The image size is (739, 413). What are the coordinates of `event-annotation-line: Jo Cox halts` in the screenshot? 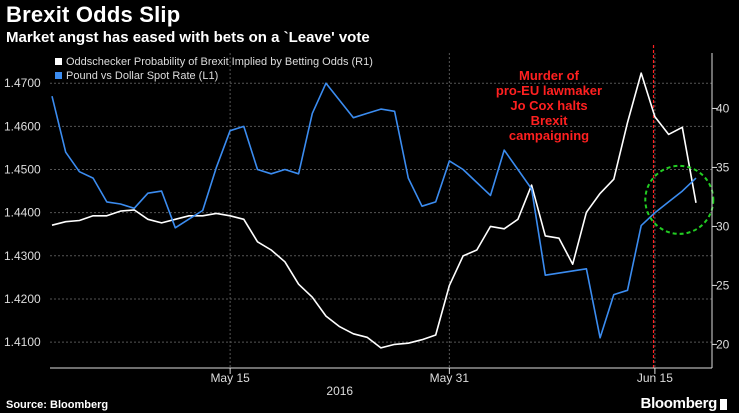 It's located at (548, 105).